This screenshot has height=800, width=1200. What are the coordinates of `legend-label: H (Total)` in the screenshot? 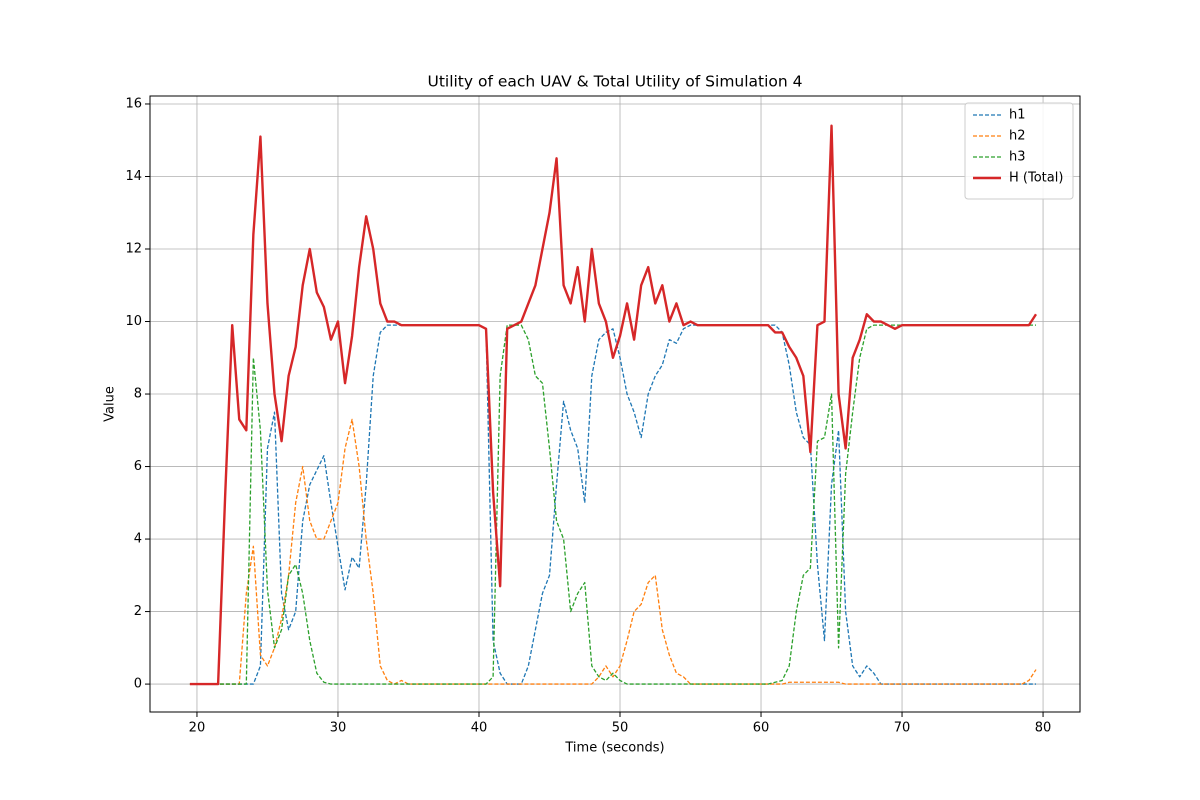 It's located at (1036, 178).